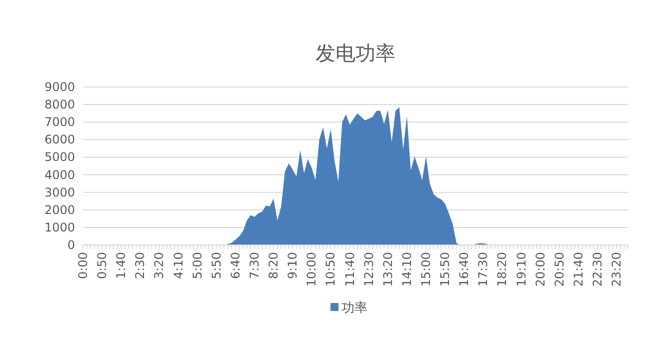  I want to click on legend: 功率, so click(349, 308).